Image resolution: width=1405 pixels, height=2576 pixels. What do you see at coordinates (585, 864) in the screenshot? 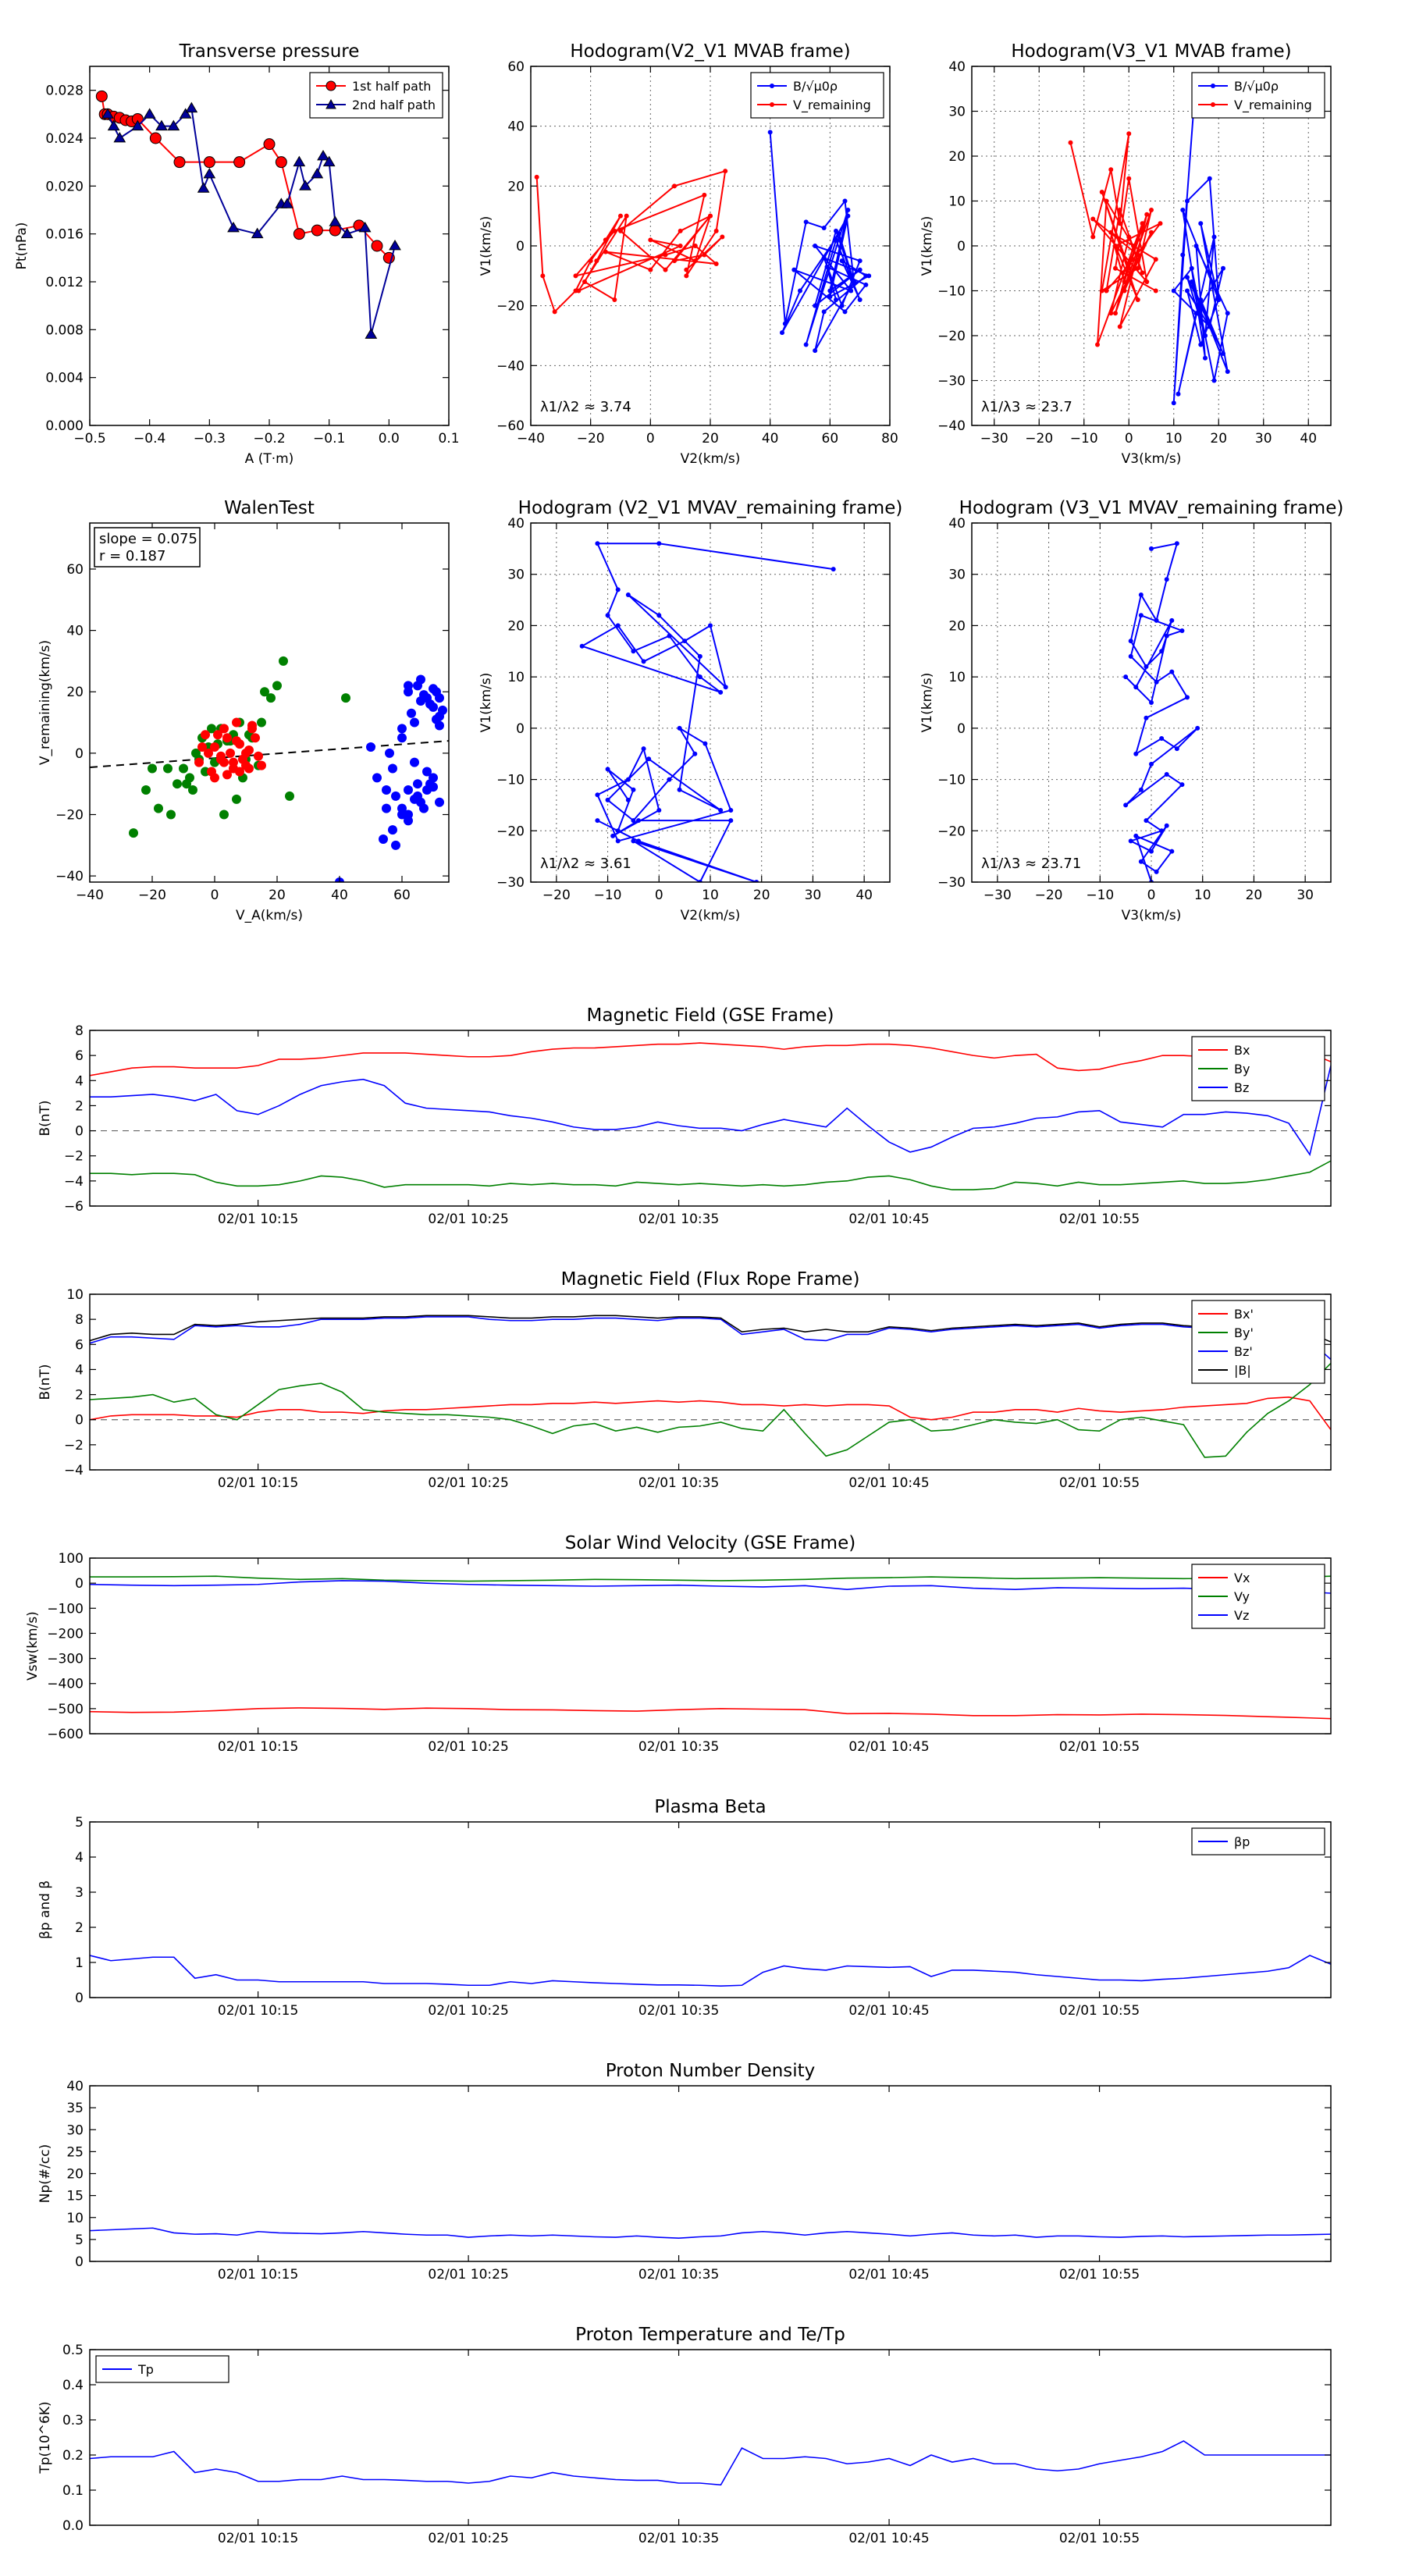
I see `annotation-text: λ1/λ2 ≈ 3.61` at bounding box center [585, 864].